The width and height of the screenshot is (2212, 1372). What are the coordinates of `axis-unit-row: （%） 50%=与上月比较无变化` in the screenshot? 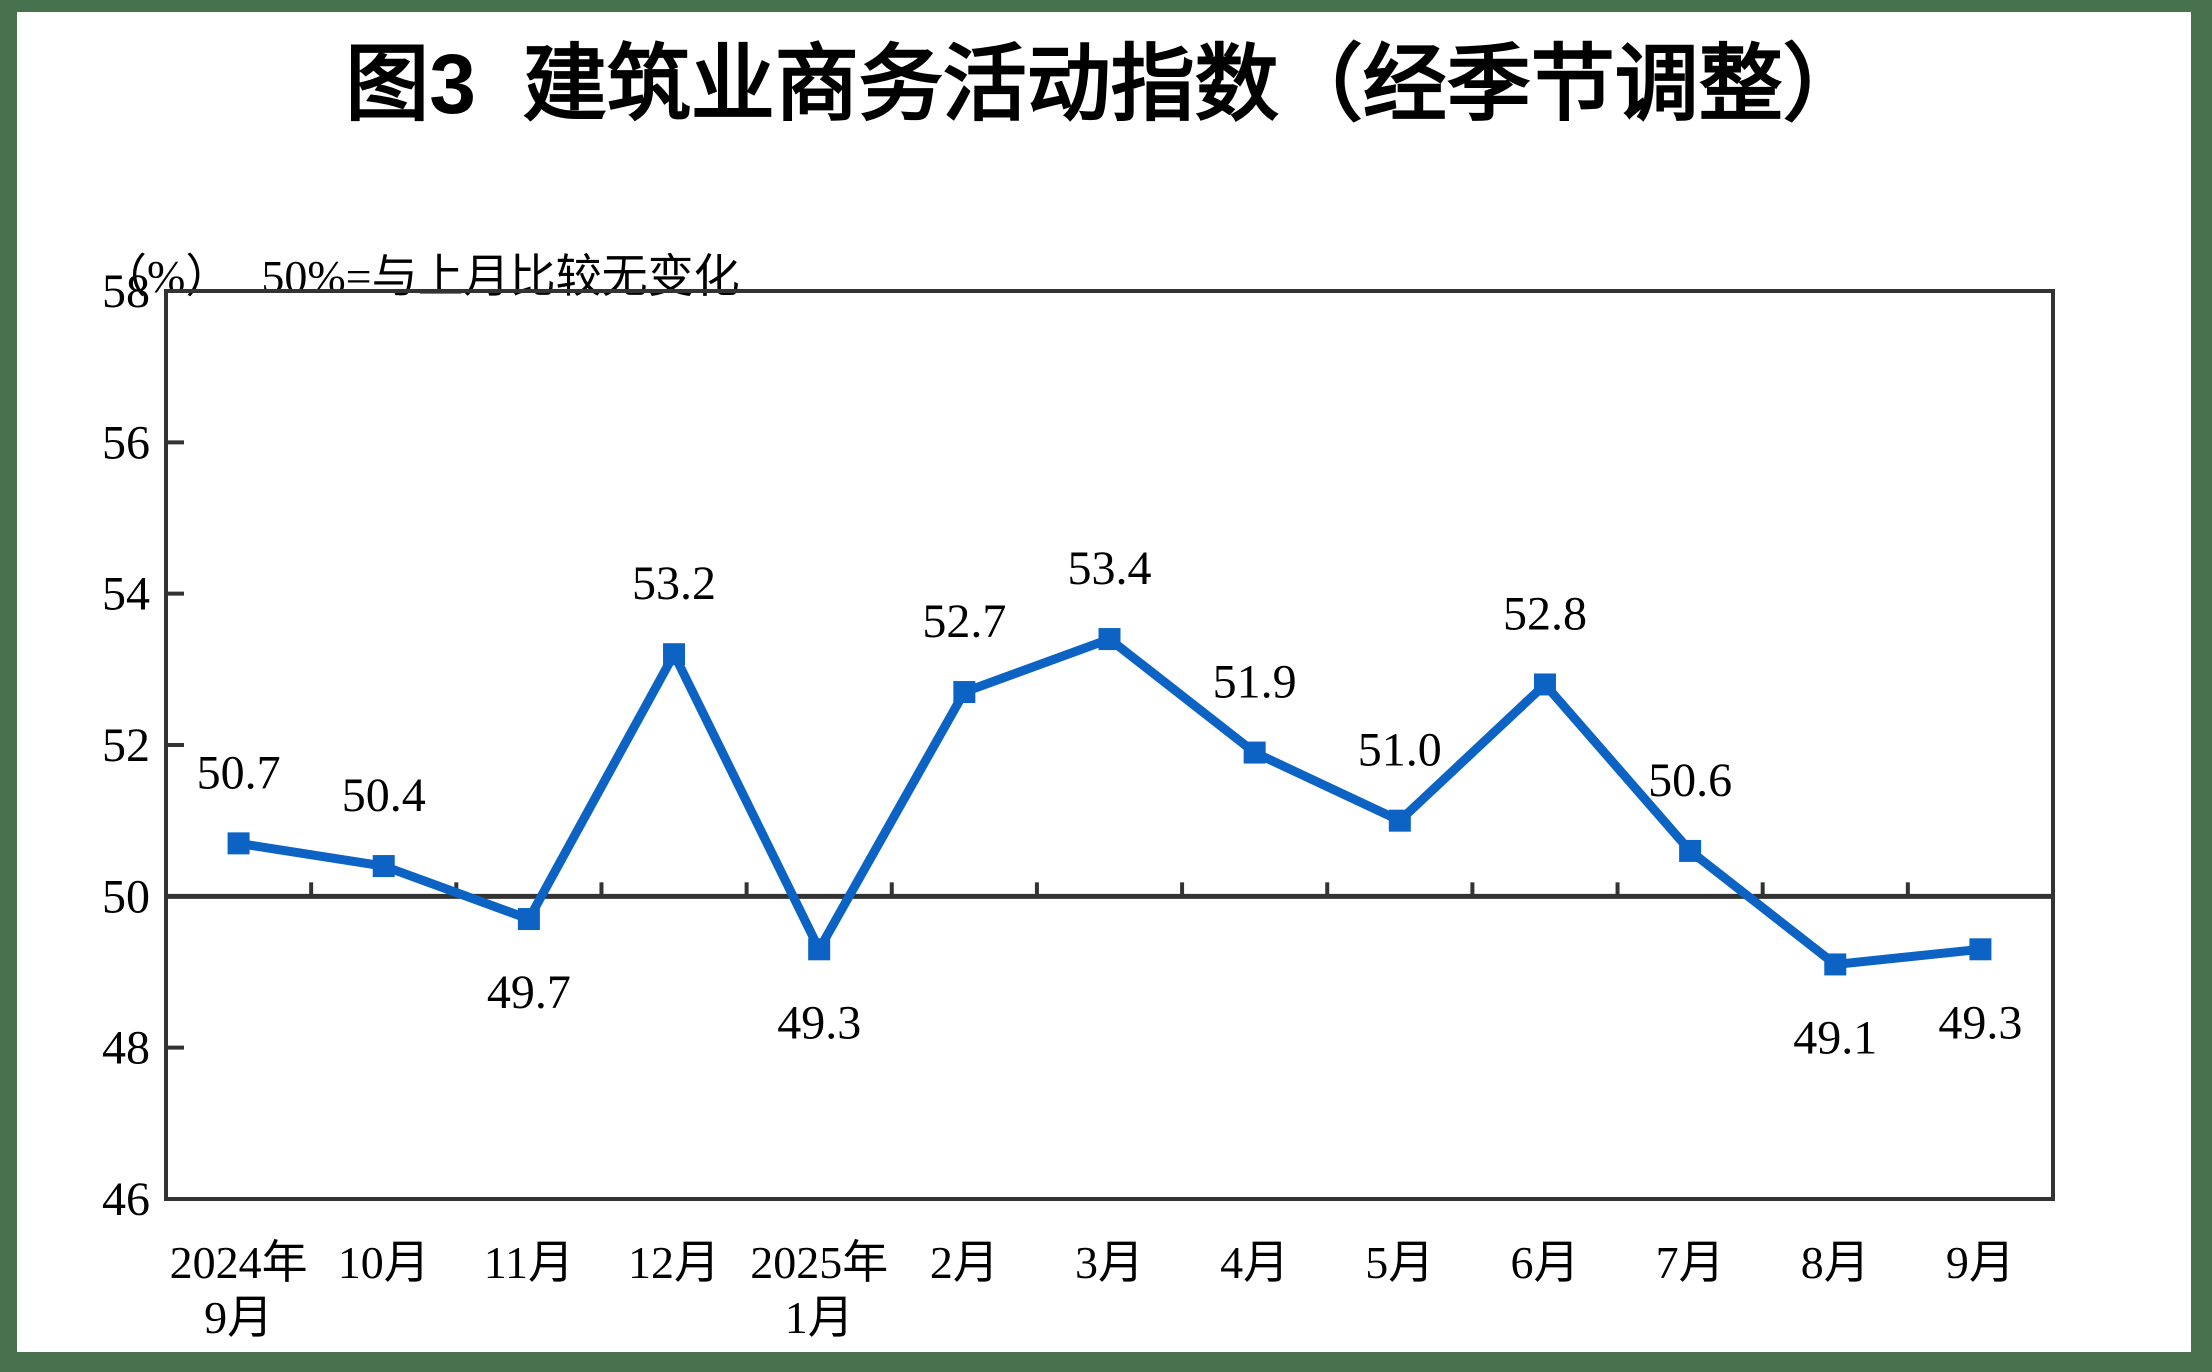 It's located at (397, 277).